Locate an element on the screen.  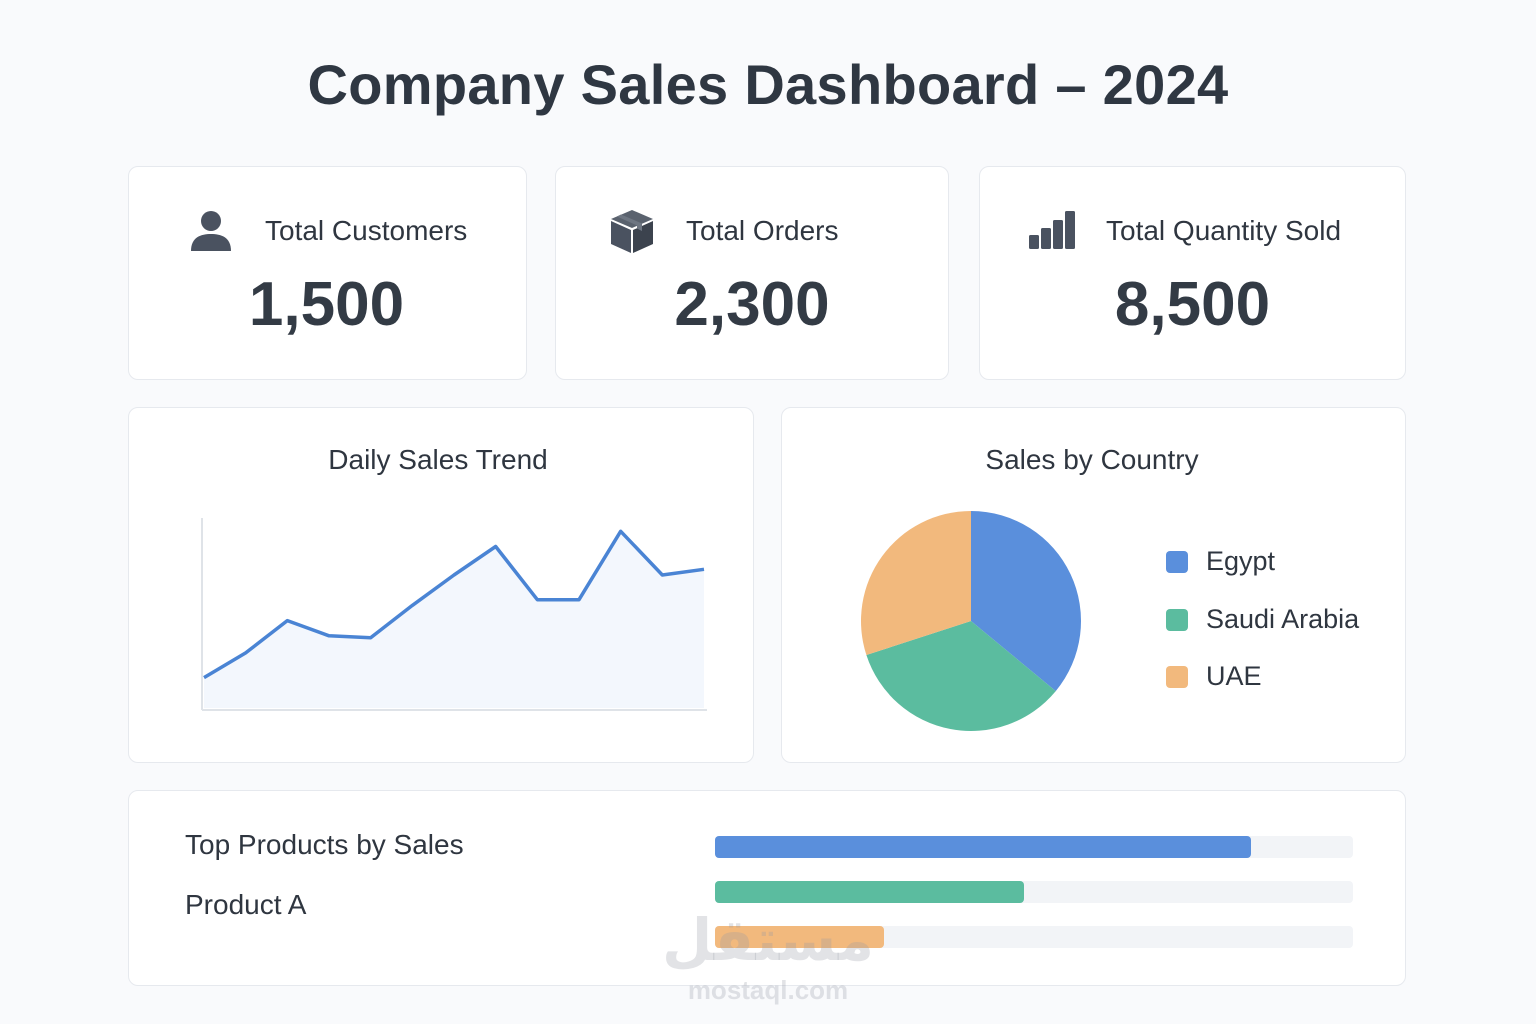
watermark-arabic: مستقل is located at coordinates (768, 940).